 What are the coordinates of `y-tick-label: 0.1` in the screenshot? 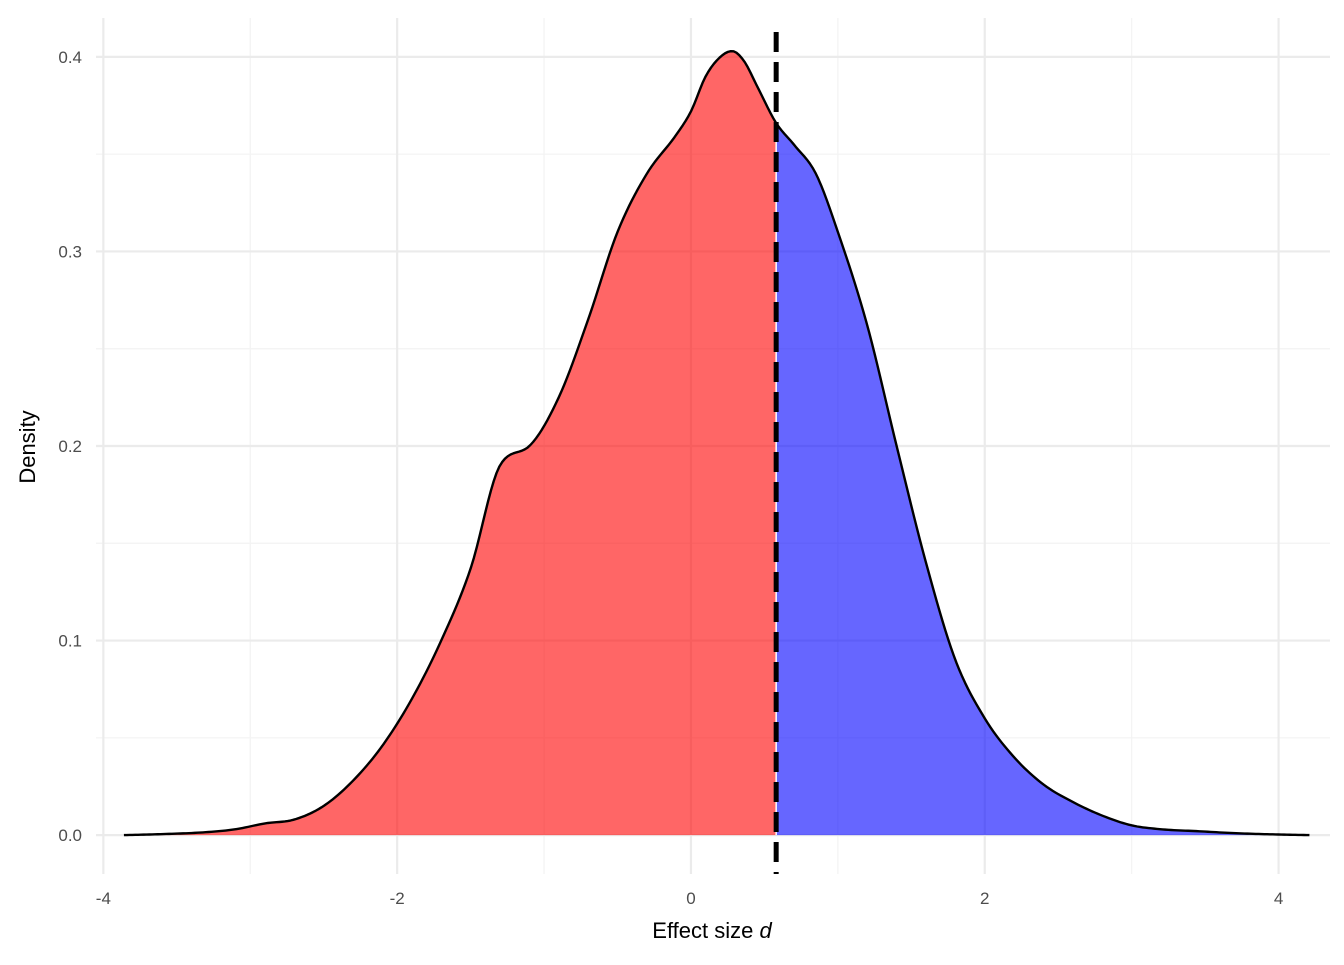 It's located at (70, 641).